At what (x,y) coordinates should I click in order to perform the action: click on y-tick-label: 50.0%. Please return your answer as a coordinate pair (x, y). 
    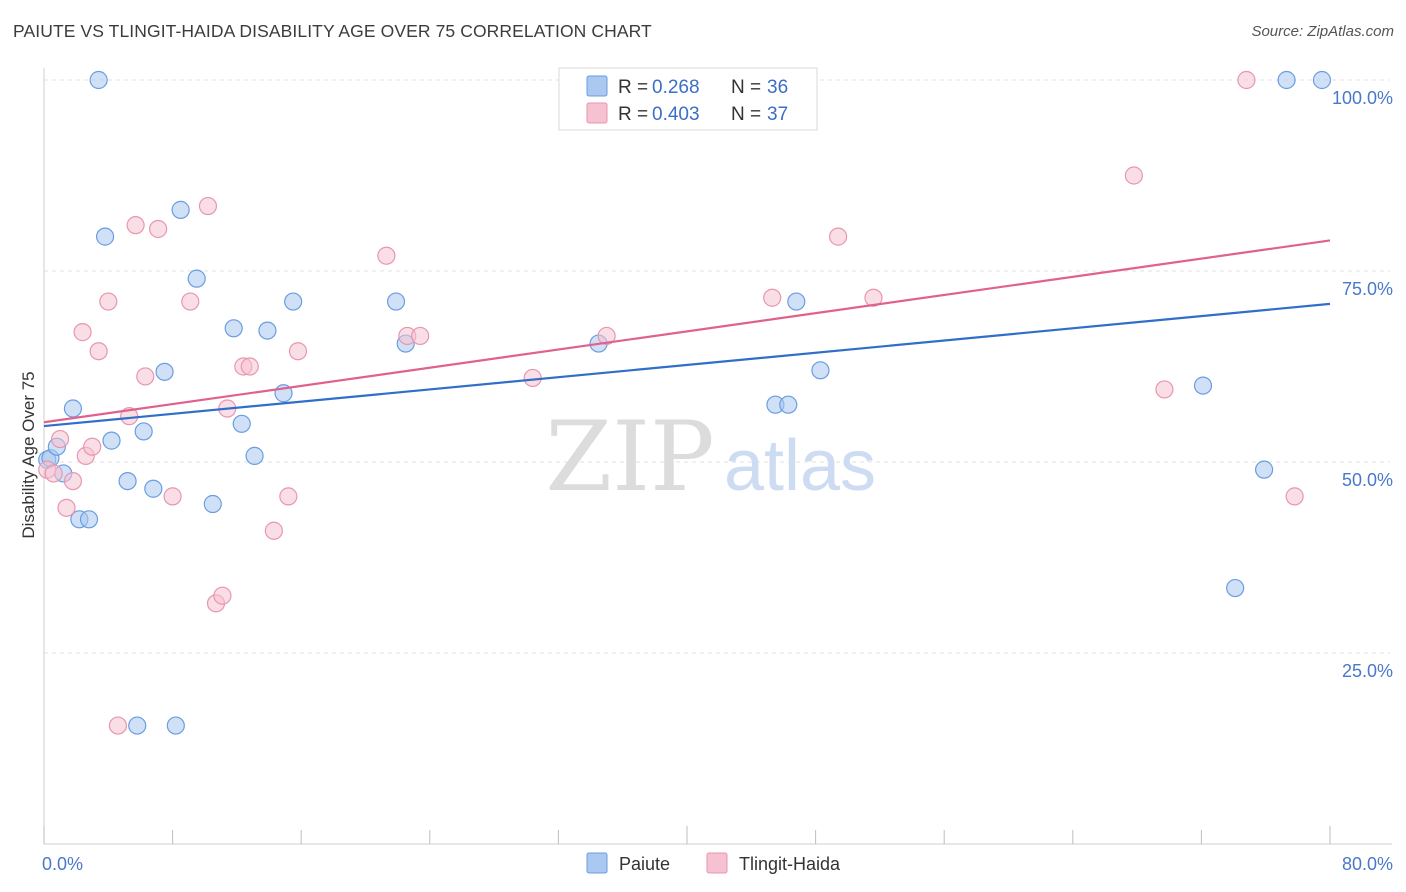
    Looking at the image, I should click on (1367, 480).